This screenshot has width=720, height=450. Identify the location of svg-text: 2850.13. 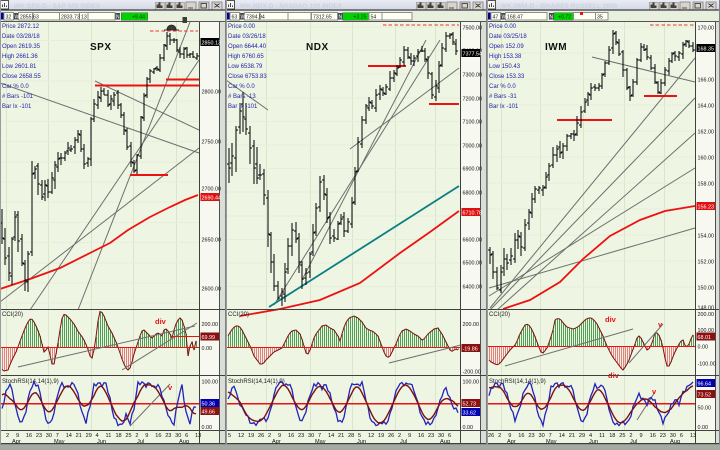
(212, 43).